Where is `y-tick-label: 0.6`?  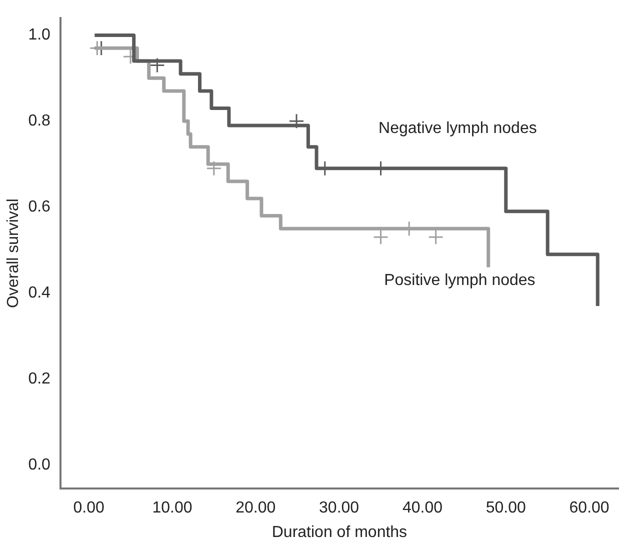
y-tick-label: 0.6 is located at coordinates (39, 207).